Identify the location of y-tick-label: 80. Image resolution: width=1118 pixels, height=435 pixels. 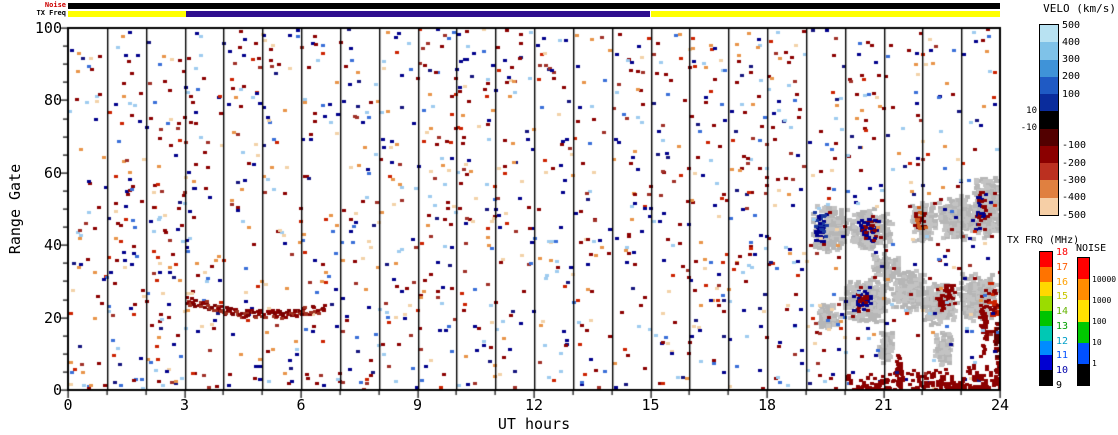
(52, 100).